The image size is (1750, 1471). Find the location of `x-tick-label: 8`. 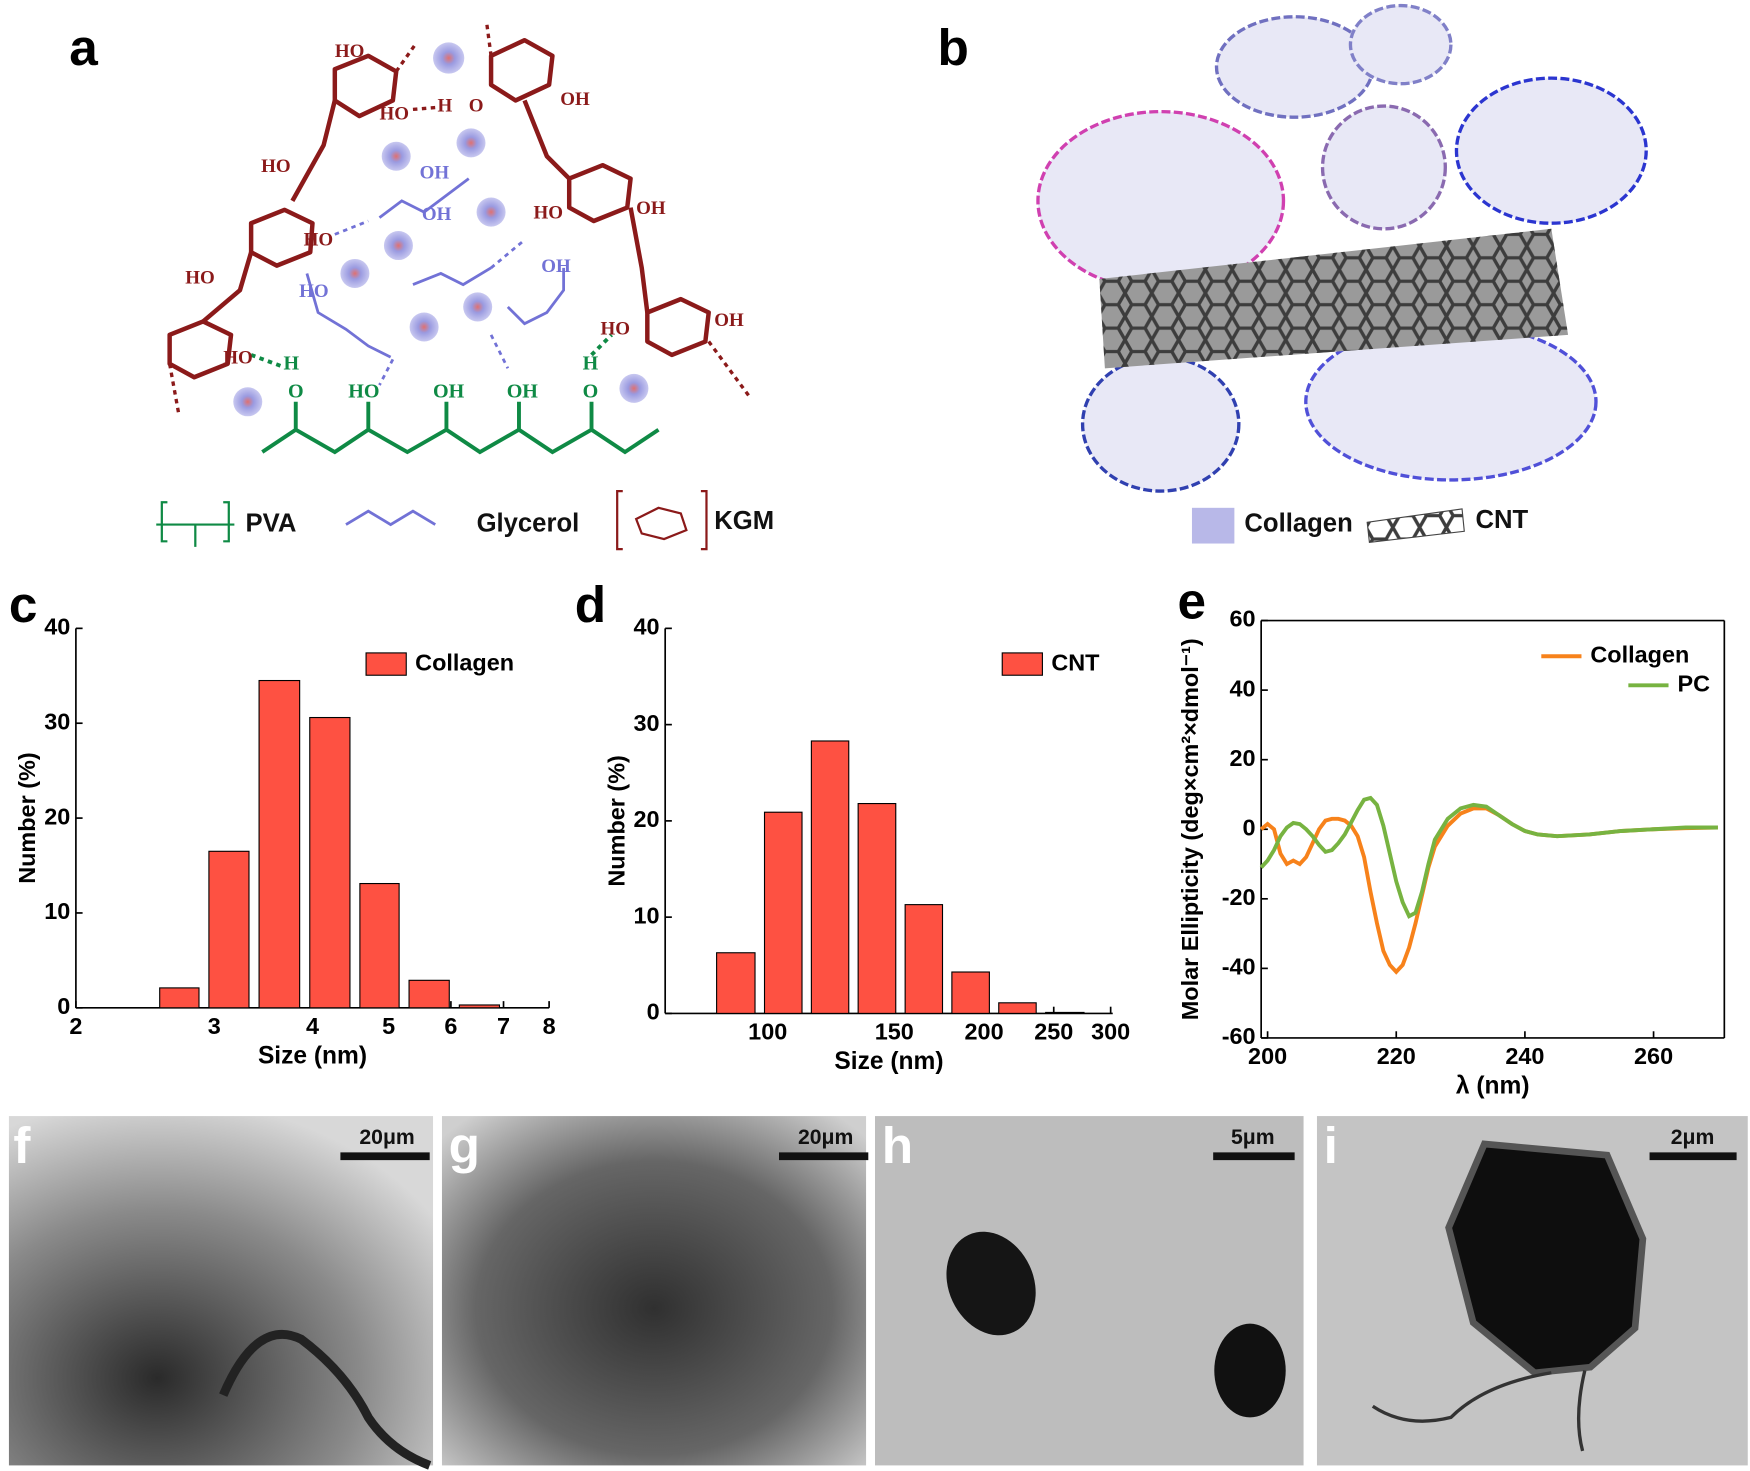

x-tick-label: 8 is located at coordinates (549, 1026).